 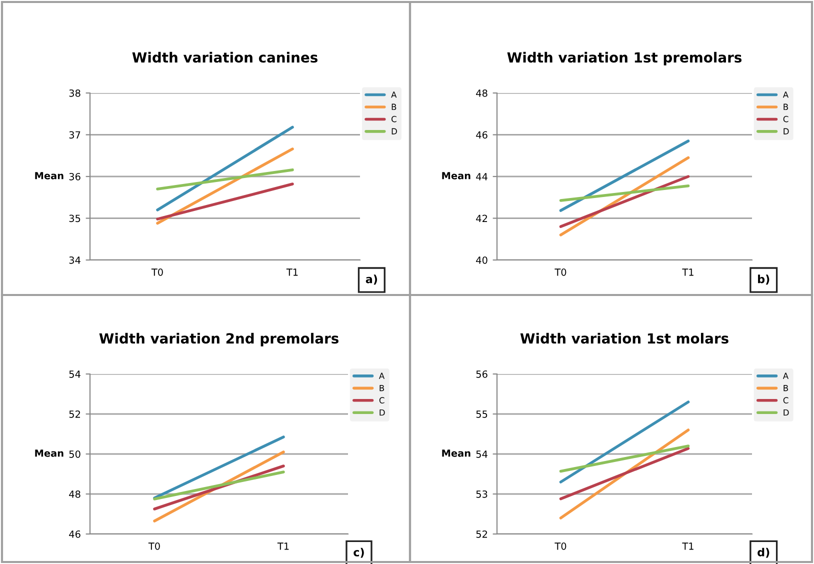 I want to click on chart-title: Width variation 1st molars, so click(x=624, y=338).